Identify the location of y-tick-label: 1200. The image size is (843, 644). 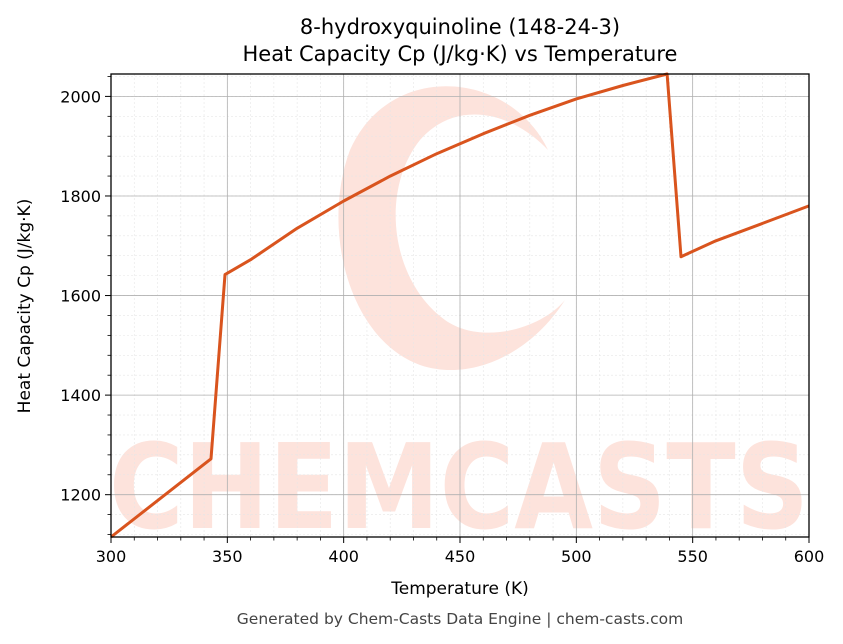
(80, 495).